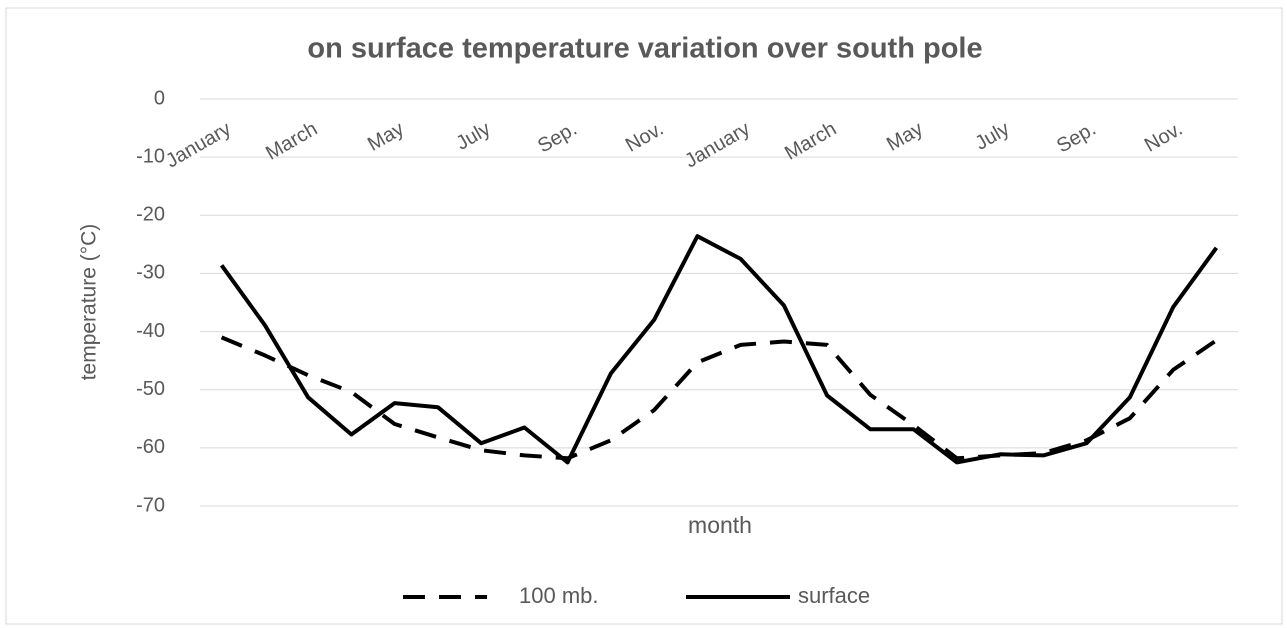 This screenshot has height=628, width=1287. Describe the element at coordinates (720, 525) in the screenshot. I see `x-axis-label: month` at that location.